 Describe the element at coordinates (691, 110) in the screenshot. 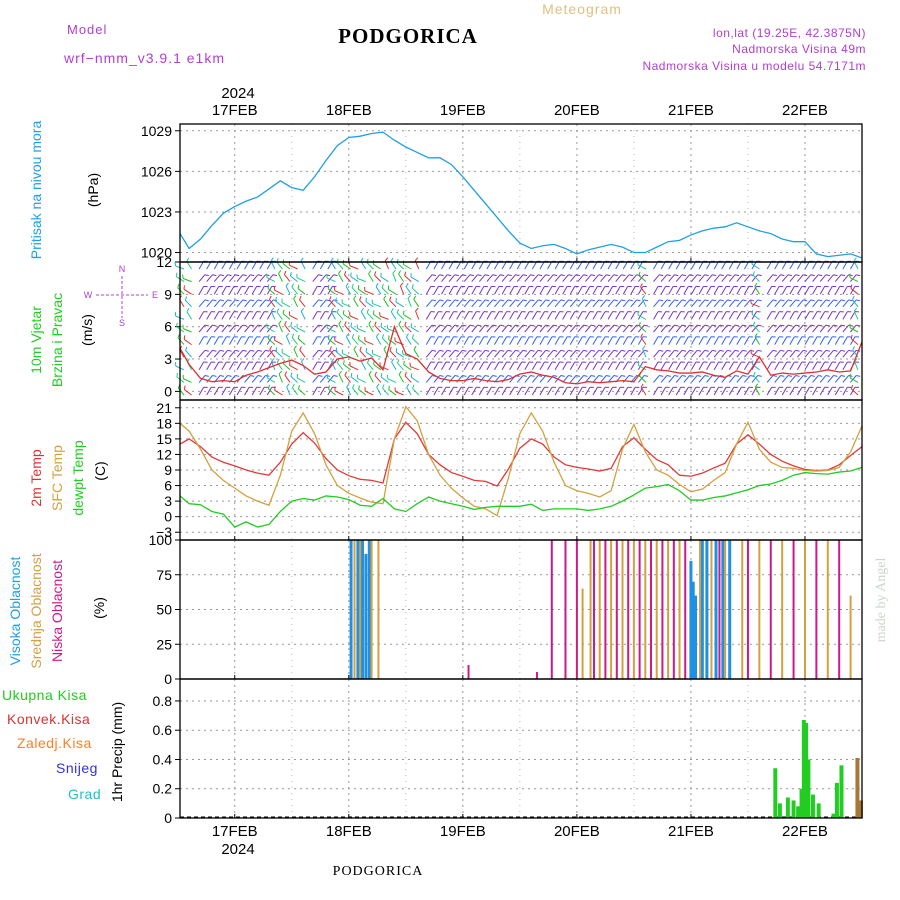

I see `top-date-label: 21FEB` at that location.